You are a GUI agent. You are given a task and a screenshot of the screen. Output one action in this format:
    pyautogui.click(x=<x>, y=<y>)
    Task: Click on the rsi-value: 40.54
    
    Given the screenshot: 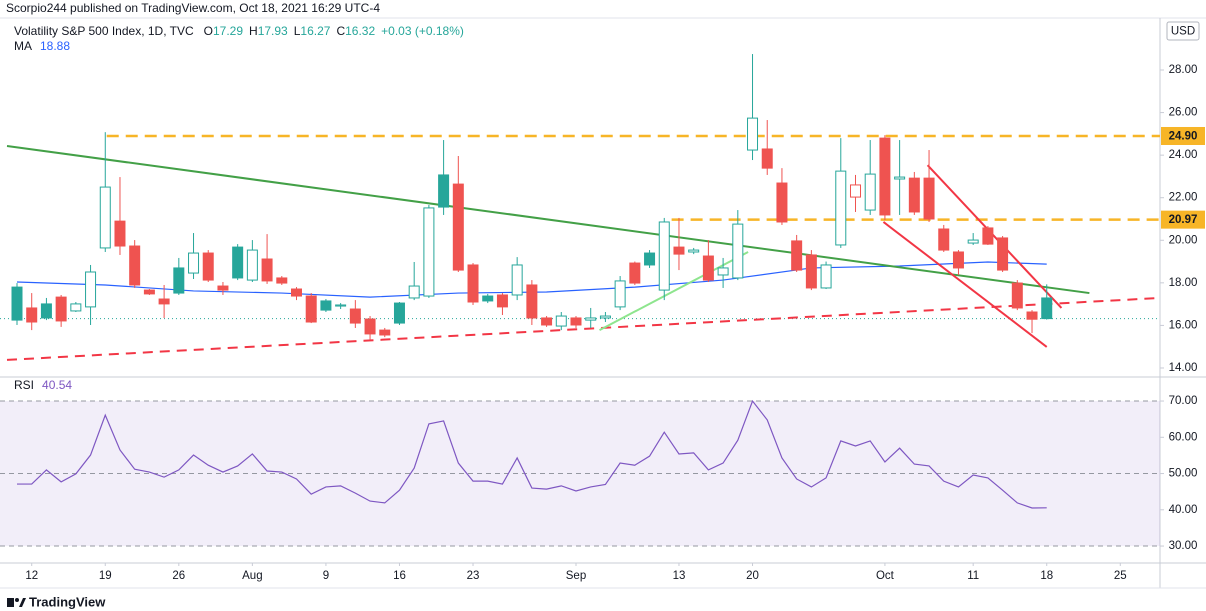 What is the action you would take?
    pyautogui.click(x=57, y=385)
    